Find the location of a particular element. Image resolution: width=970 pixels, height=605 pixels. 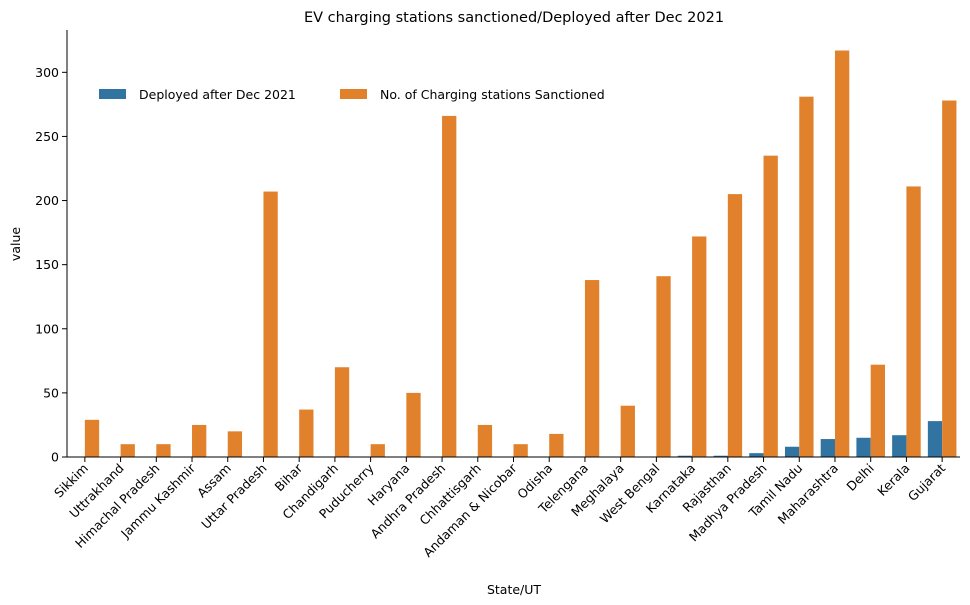

y-tick-label: 100 is located at coordinates (47, 328).